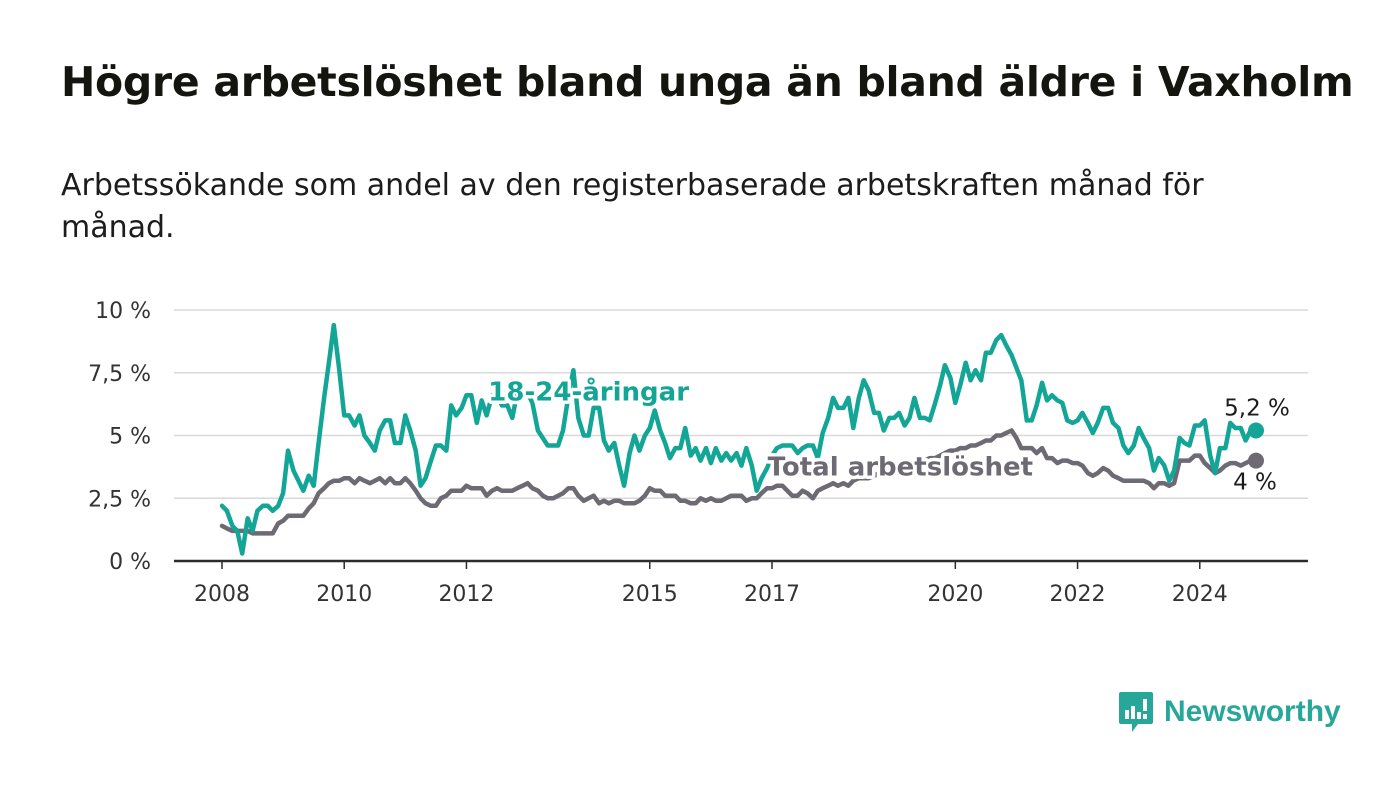 The image size is (1400, 794). What do you see at coordinates (1257, 408) in the screenshot?
I see `end-label-young: 5,2 %` at bounding box center [1257, 408].